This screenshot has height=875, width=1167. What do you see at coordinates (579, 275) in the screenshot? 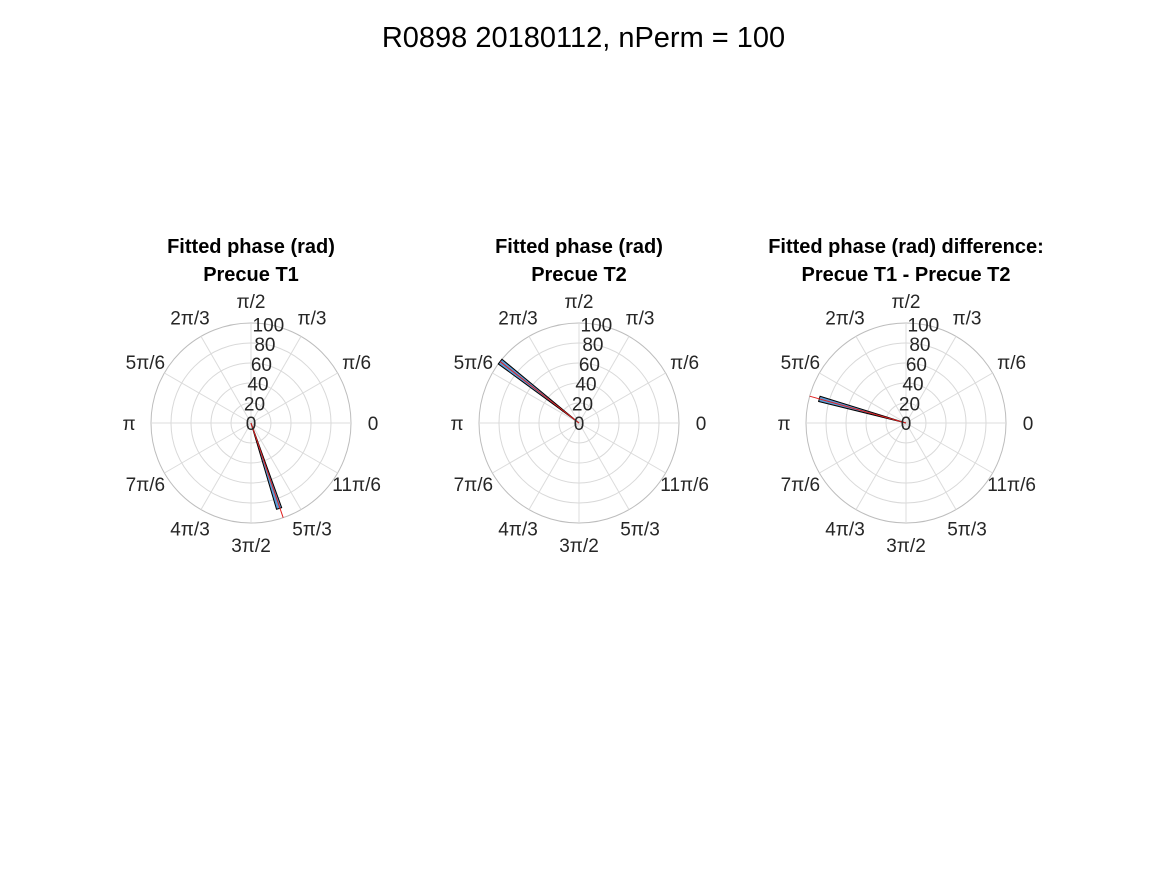
I see `chart-title-line2: Precue T2` at bounding box center [579, 275].